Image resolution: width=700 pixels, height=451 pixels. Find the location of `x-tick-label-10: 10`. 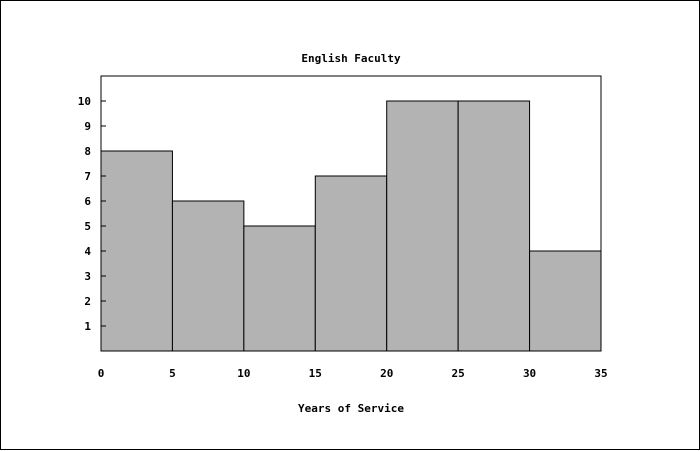

x-tick-label-10: 10 is located at coordinates (243, 373).